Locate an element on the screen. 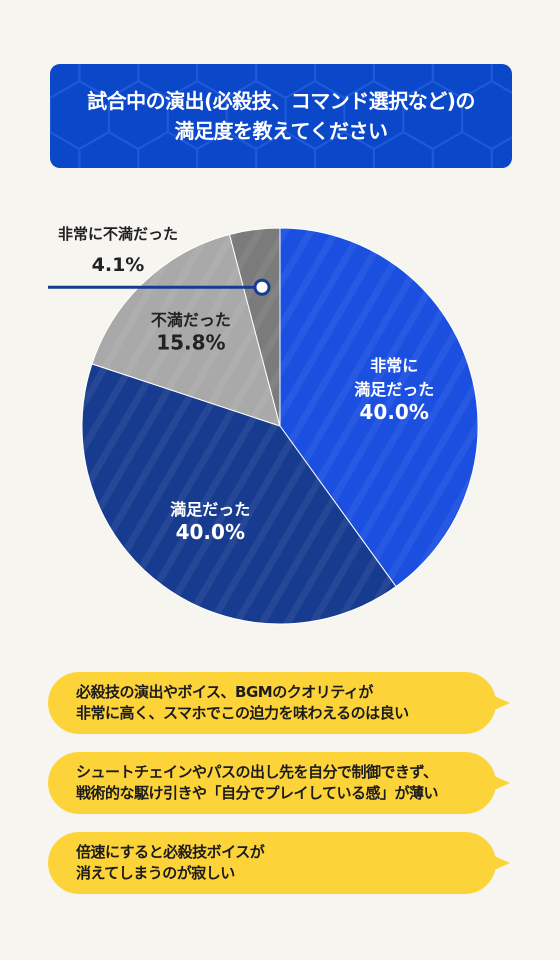 The width and height of the screenshot is (560, 960). slice-1-label: 満足だった is located at coordinates (394, 389).